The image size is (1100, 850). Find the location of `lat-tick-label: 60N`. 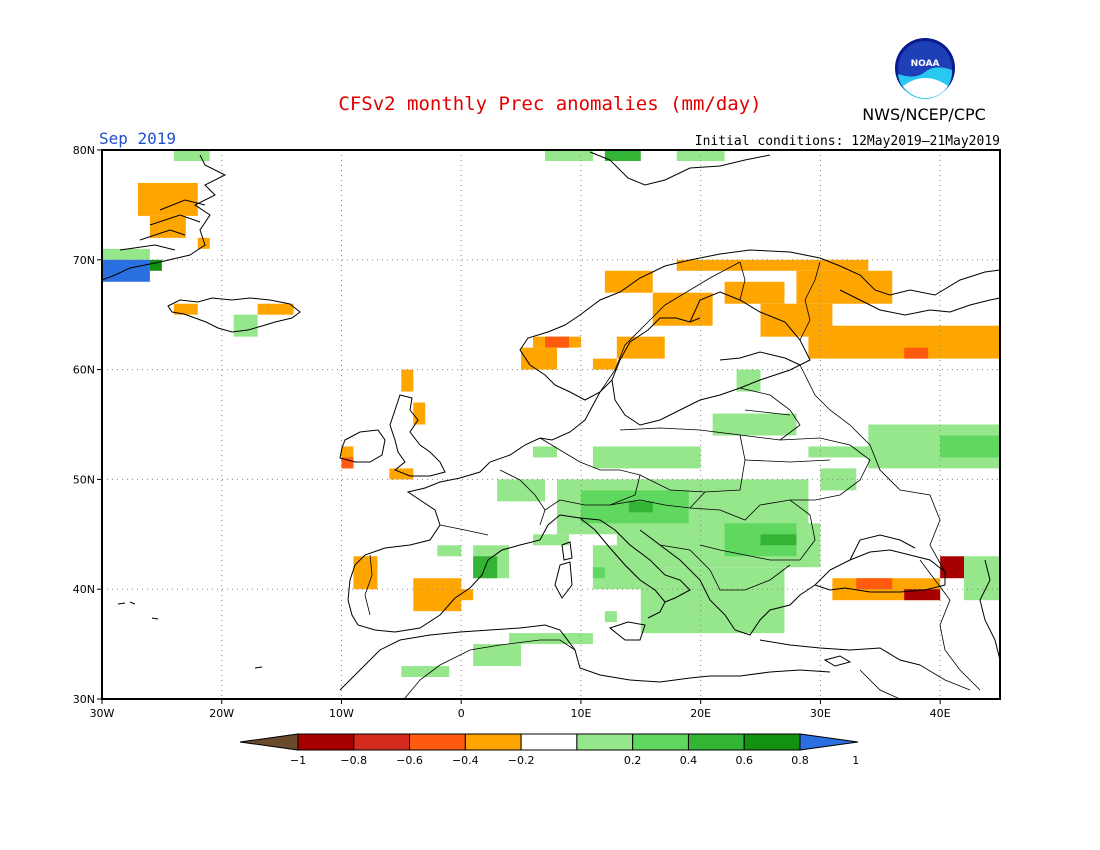

lat-tick-label: 60N is located at coordinates (84, 370).